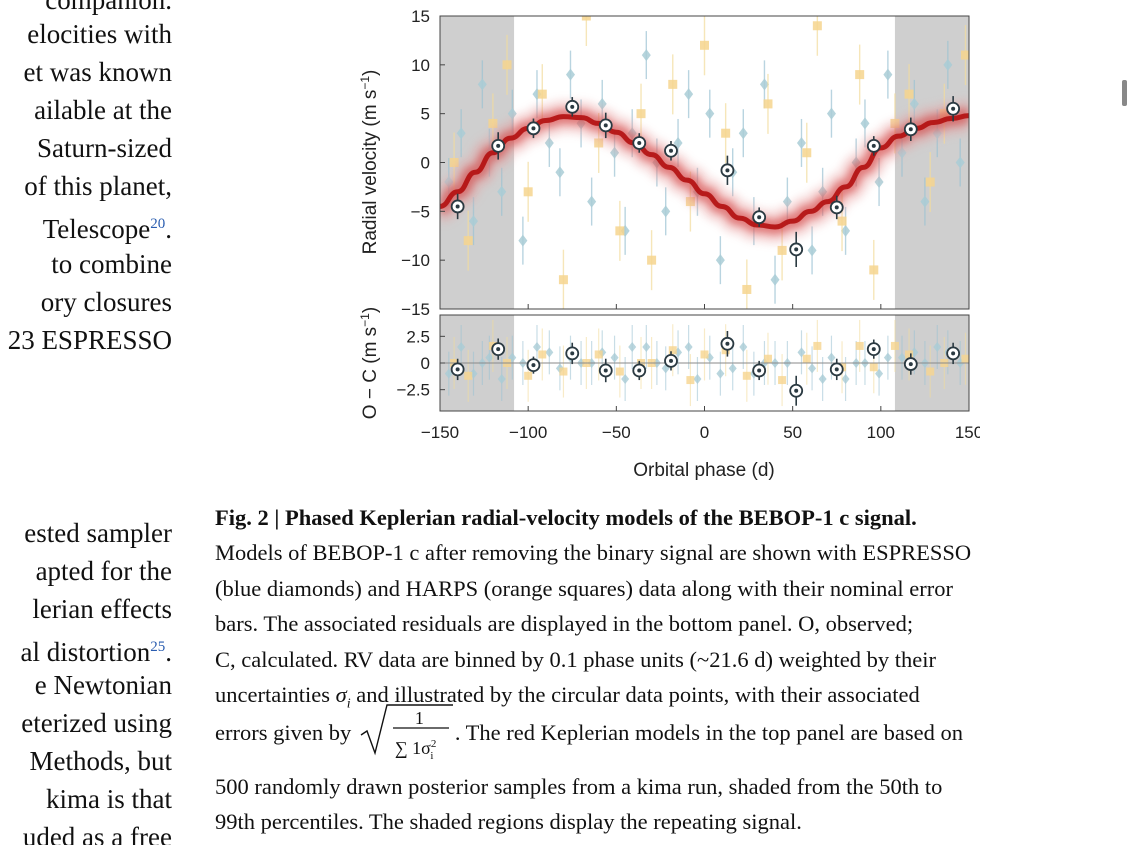 The width and height of the screenshot is (1127, 845). What do you see at coordinates (96, 723) in the screenshot?
I see `left-text-line: eterized using` at bounding box center [96, 723].